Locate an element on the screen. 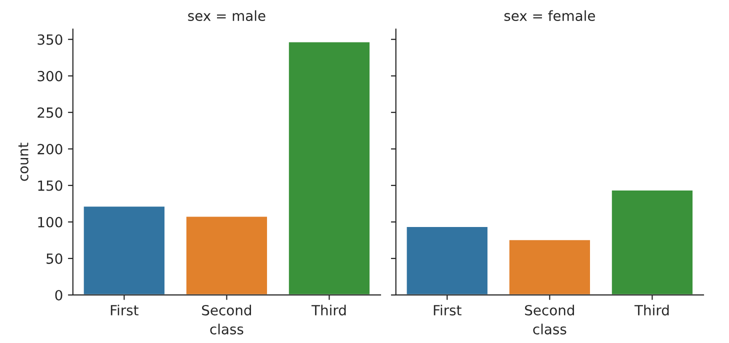 Image resolution: width=729 pixels, height=343 pixels. y-tick-label: 50 is located at coordinates (54, 258).